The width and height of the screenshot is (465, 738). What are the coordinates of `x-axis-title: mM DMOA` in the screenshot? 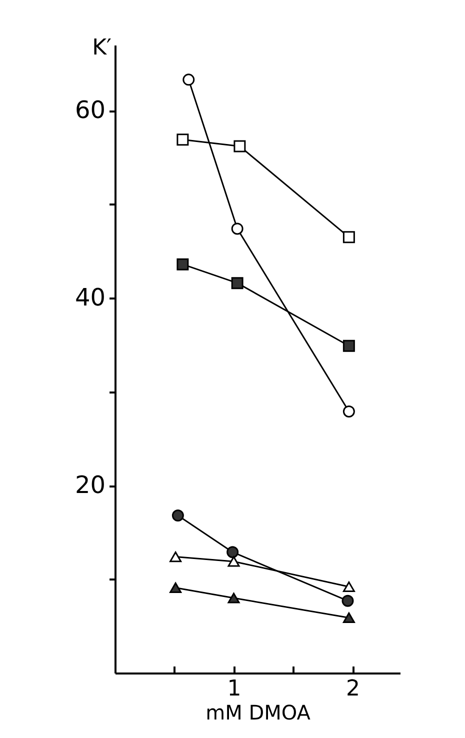 It's located at (258, 712).